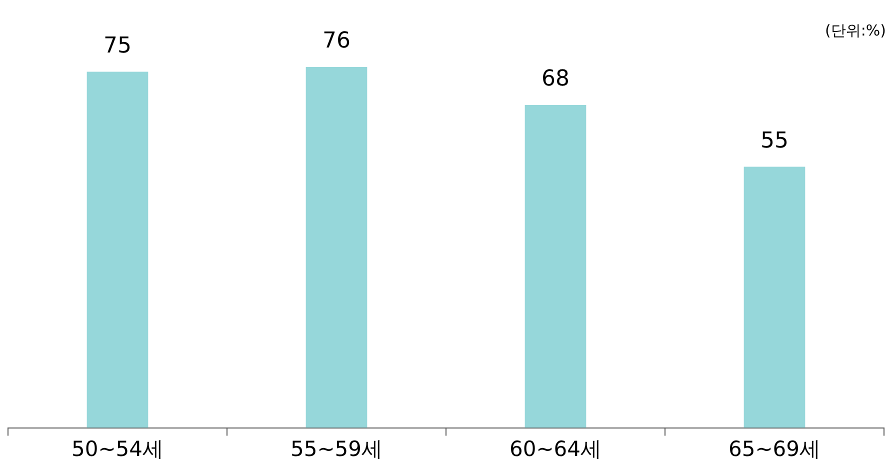  What do you see at coordinates (774, 141) in the screenshot?
I see `data-label: 55` at bounding box center [774, 141].